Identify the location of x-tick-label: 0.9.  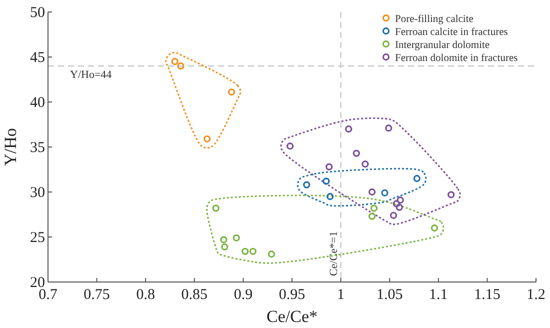
(243, 295).